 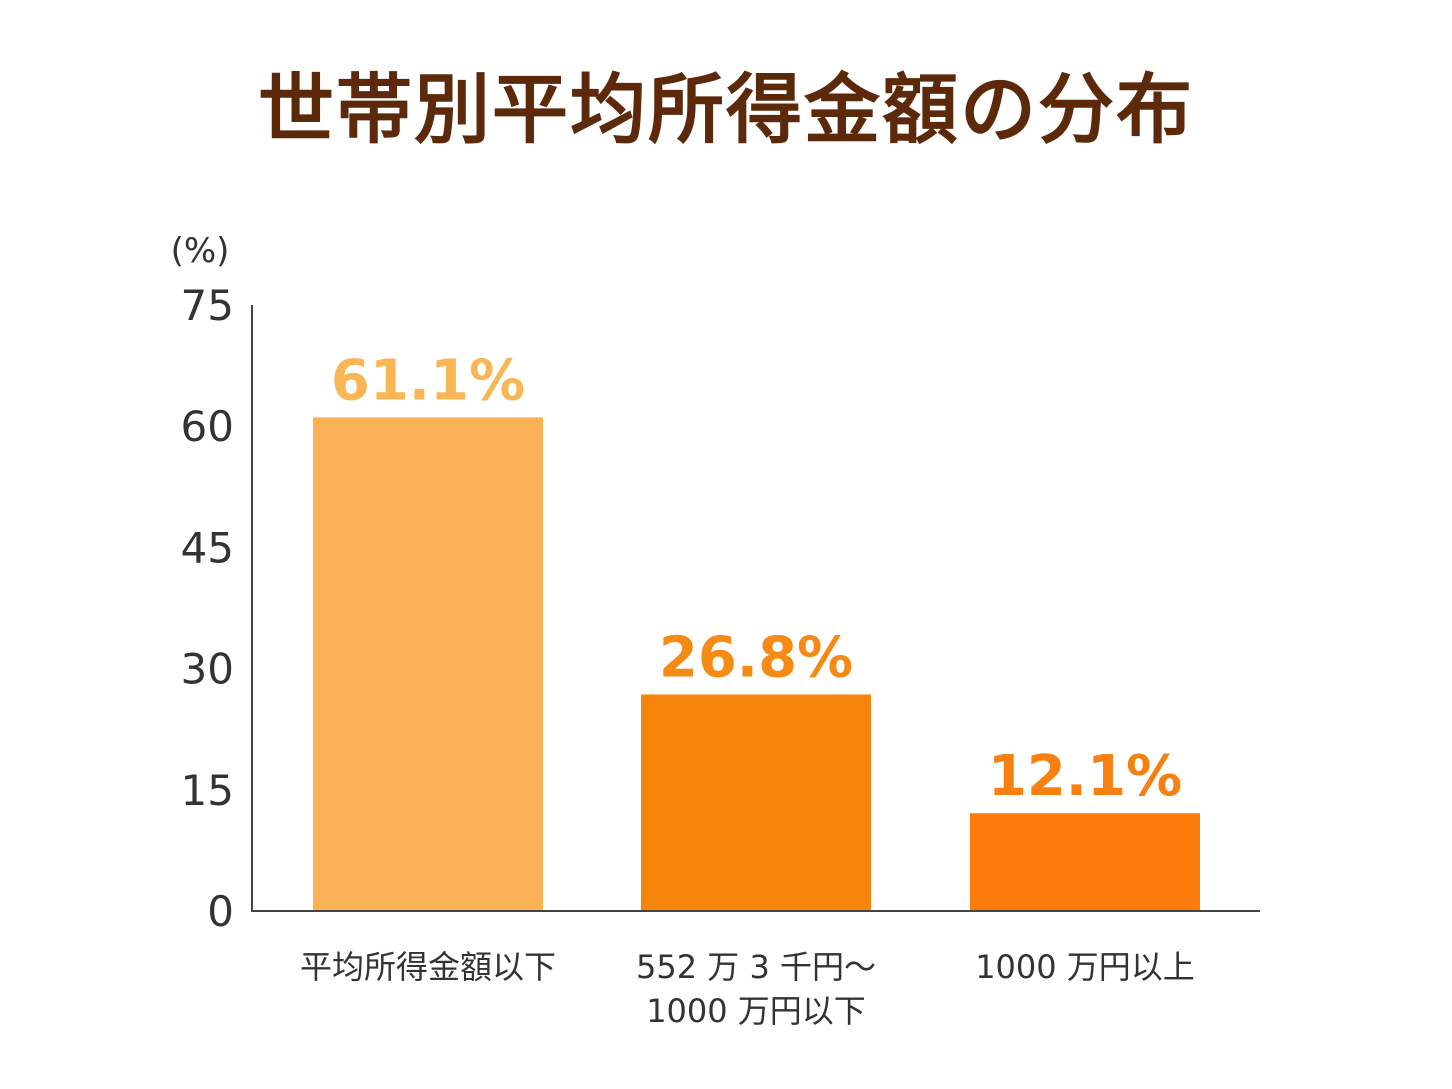 What do you see at coordinates (428, 380) in the screenshot?
I see `data-label: 61.1%` at bounding box center [428, 380].